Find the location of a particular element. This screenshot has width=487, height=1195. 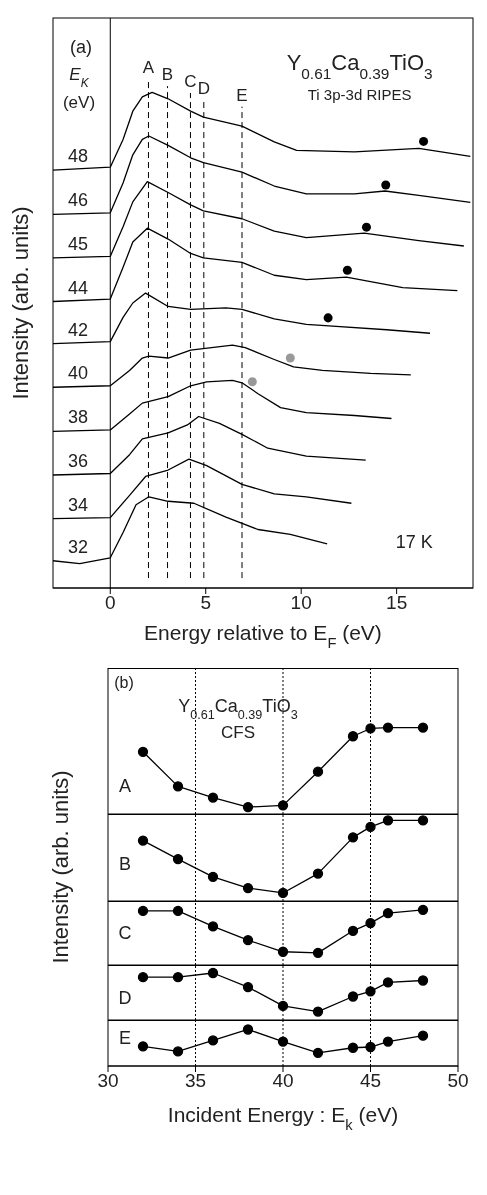

x-axis-title: Energy relative to E$_{F}$ (eV) is located at coordinates (263, 636).